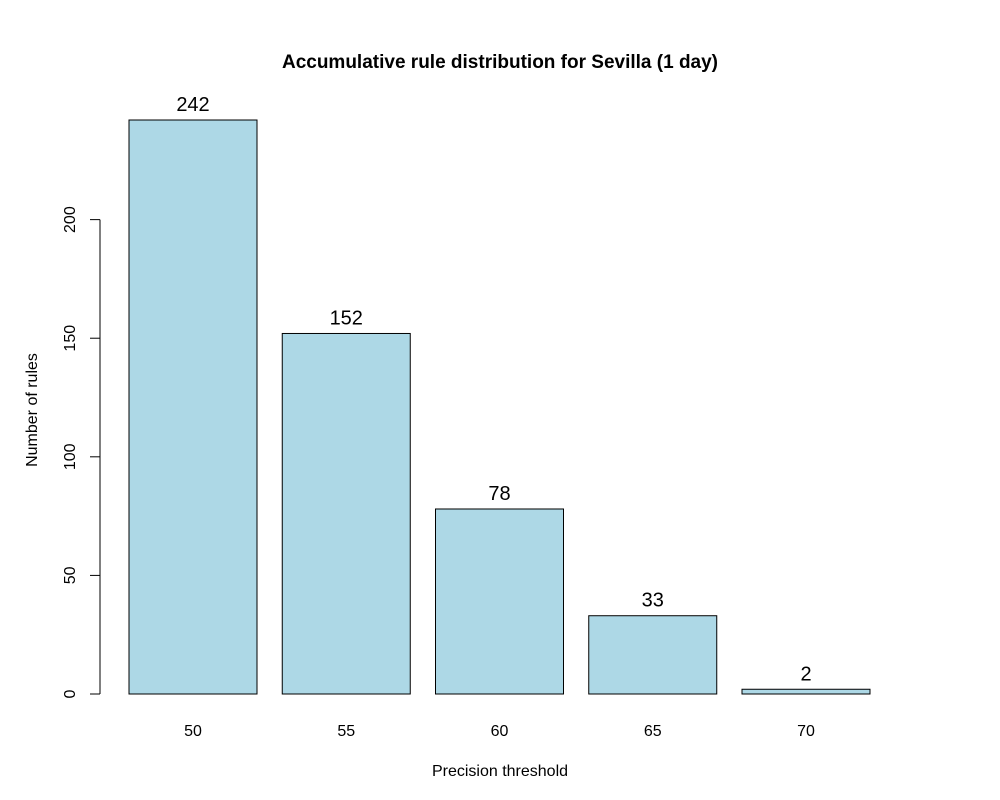  Describe the element at coordinates (500, 771) in the screenshot. I see `x-axis-label: Precision threshold` at that location.